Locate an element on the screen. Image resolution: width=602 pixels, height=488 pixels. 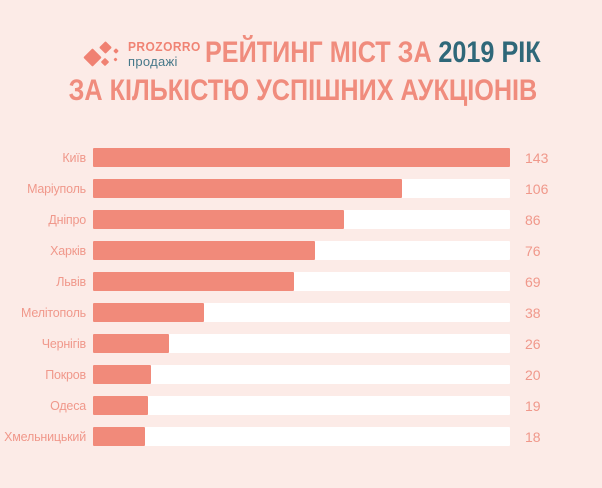
bar-value: 19 is located at coordinates (533, 405).